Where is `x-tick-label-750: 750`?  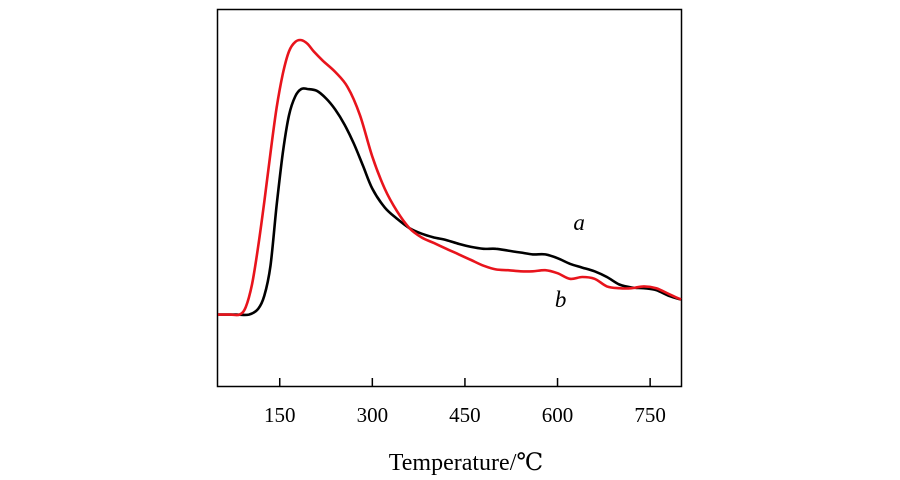 x-tick-label-750: 750 is located at coordinates (650, 415).